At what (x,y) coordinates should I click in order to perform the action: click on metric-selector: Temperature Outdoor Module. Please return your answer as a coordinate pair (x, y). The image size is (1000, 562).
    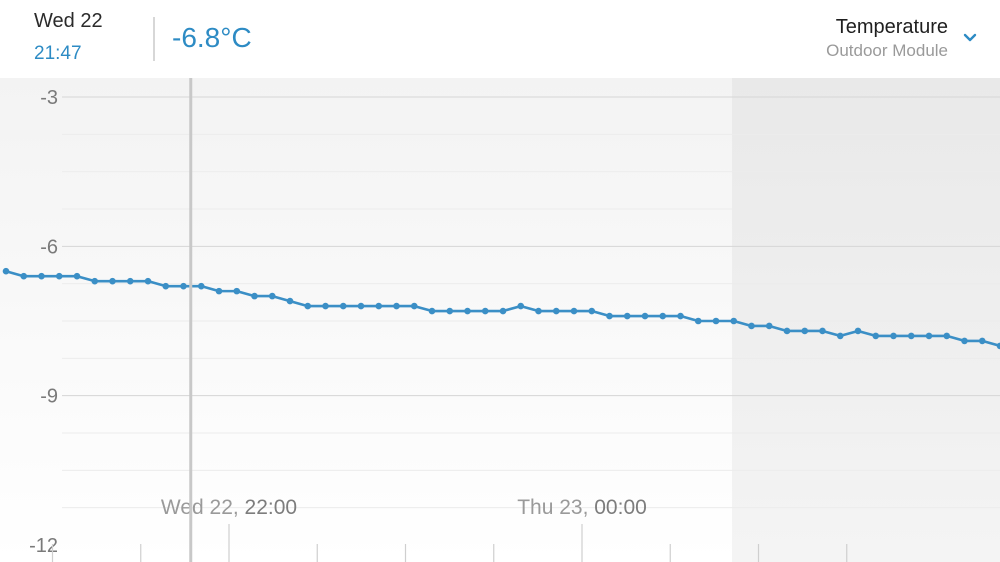
    Looking at the image, I should click on (902, 41).